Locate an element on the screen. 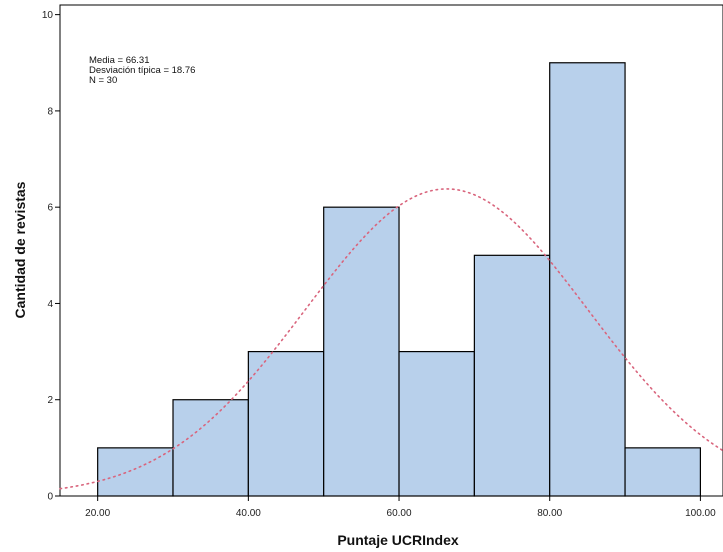 This screenshot has height=552, width=723. x-tick-label: 40.00 is located at coordinates (248, 513).